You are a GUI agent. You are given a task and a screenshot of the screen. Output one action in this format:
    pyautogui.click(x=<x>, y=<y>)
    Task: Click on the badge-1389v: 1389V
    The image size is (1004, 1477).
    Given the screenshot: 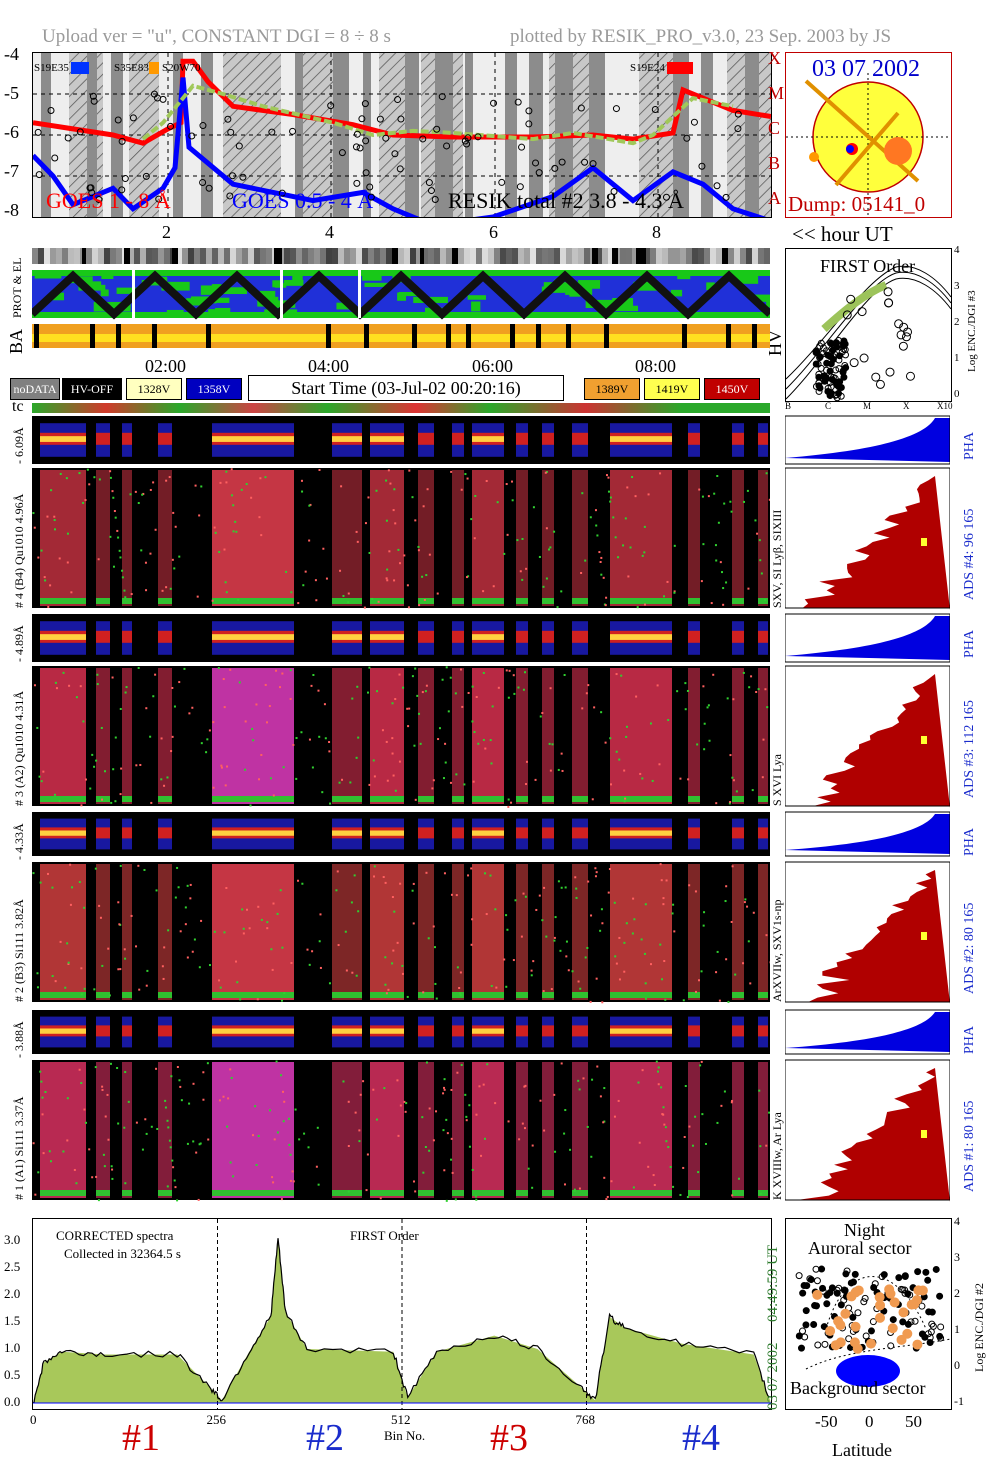 What is the action you would take?
    pyautogui.click(x=612, y=389)
    